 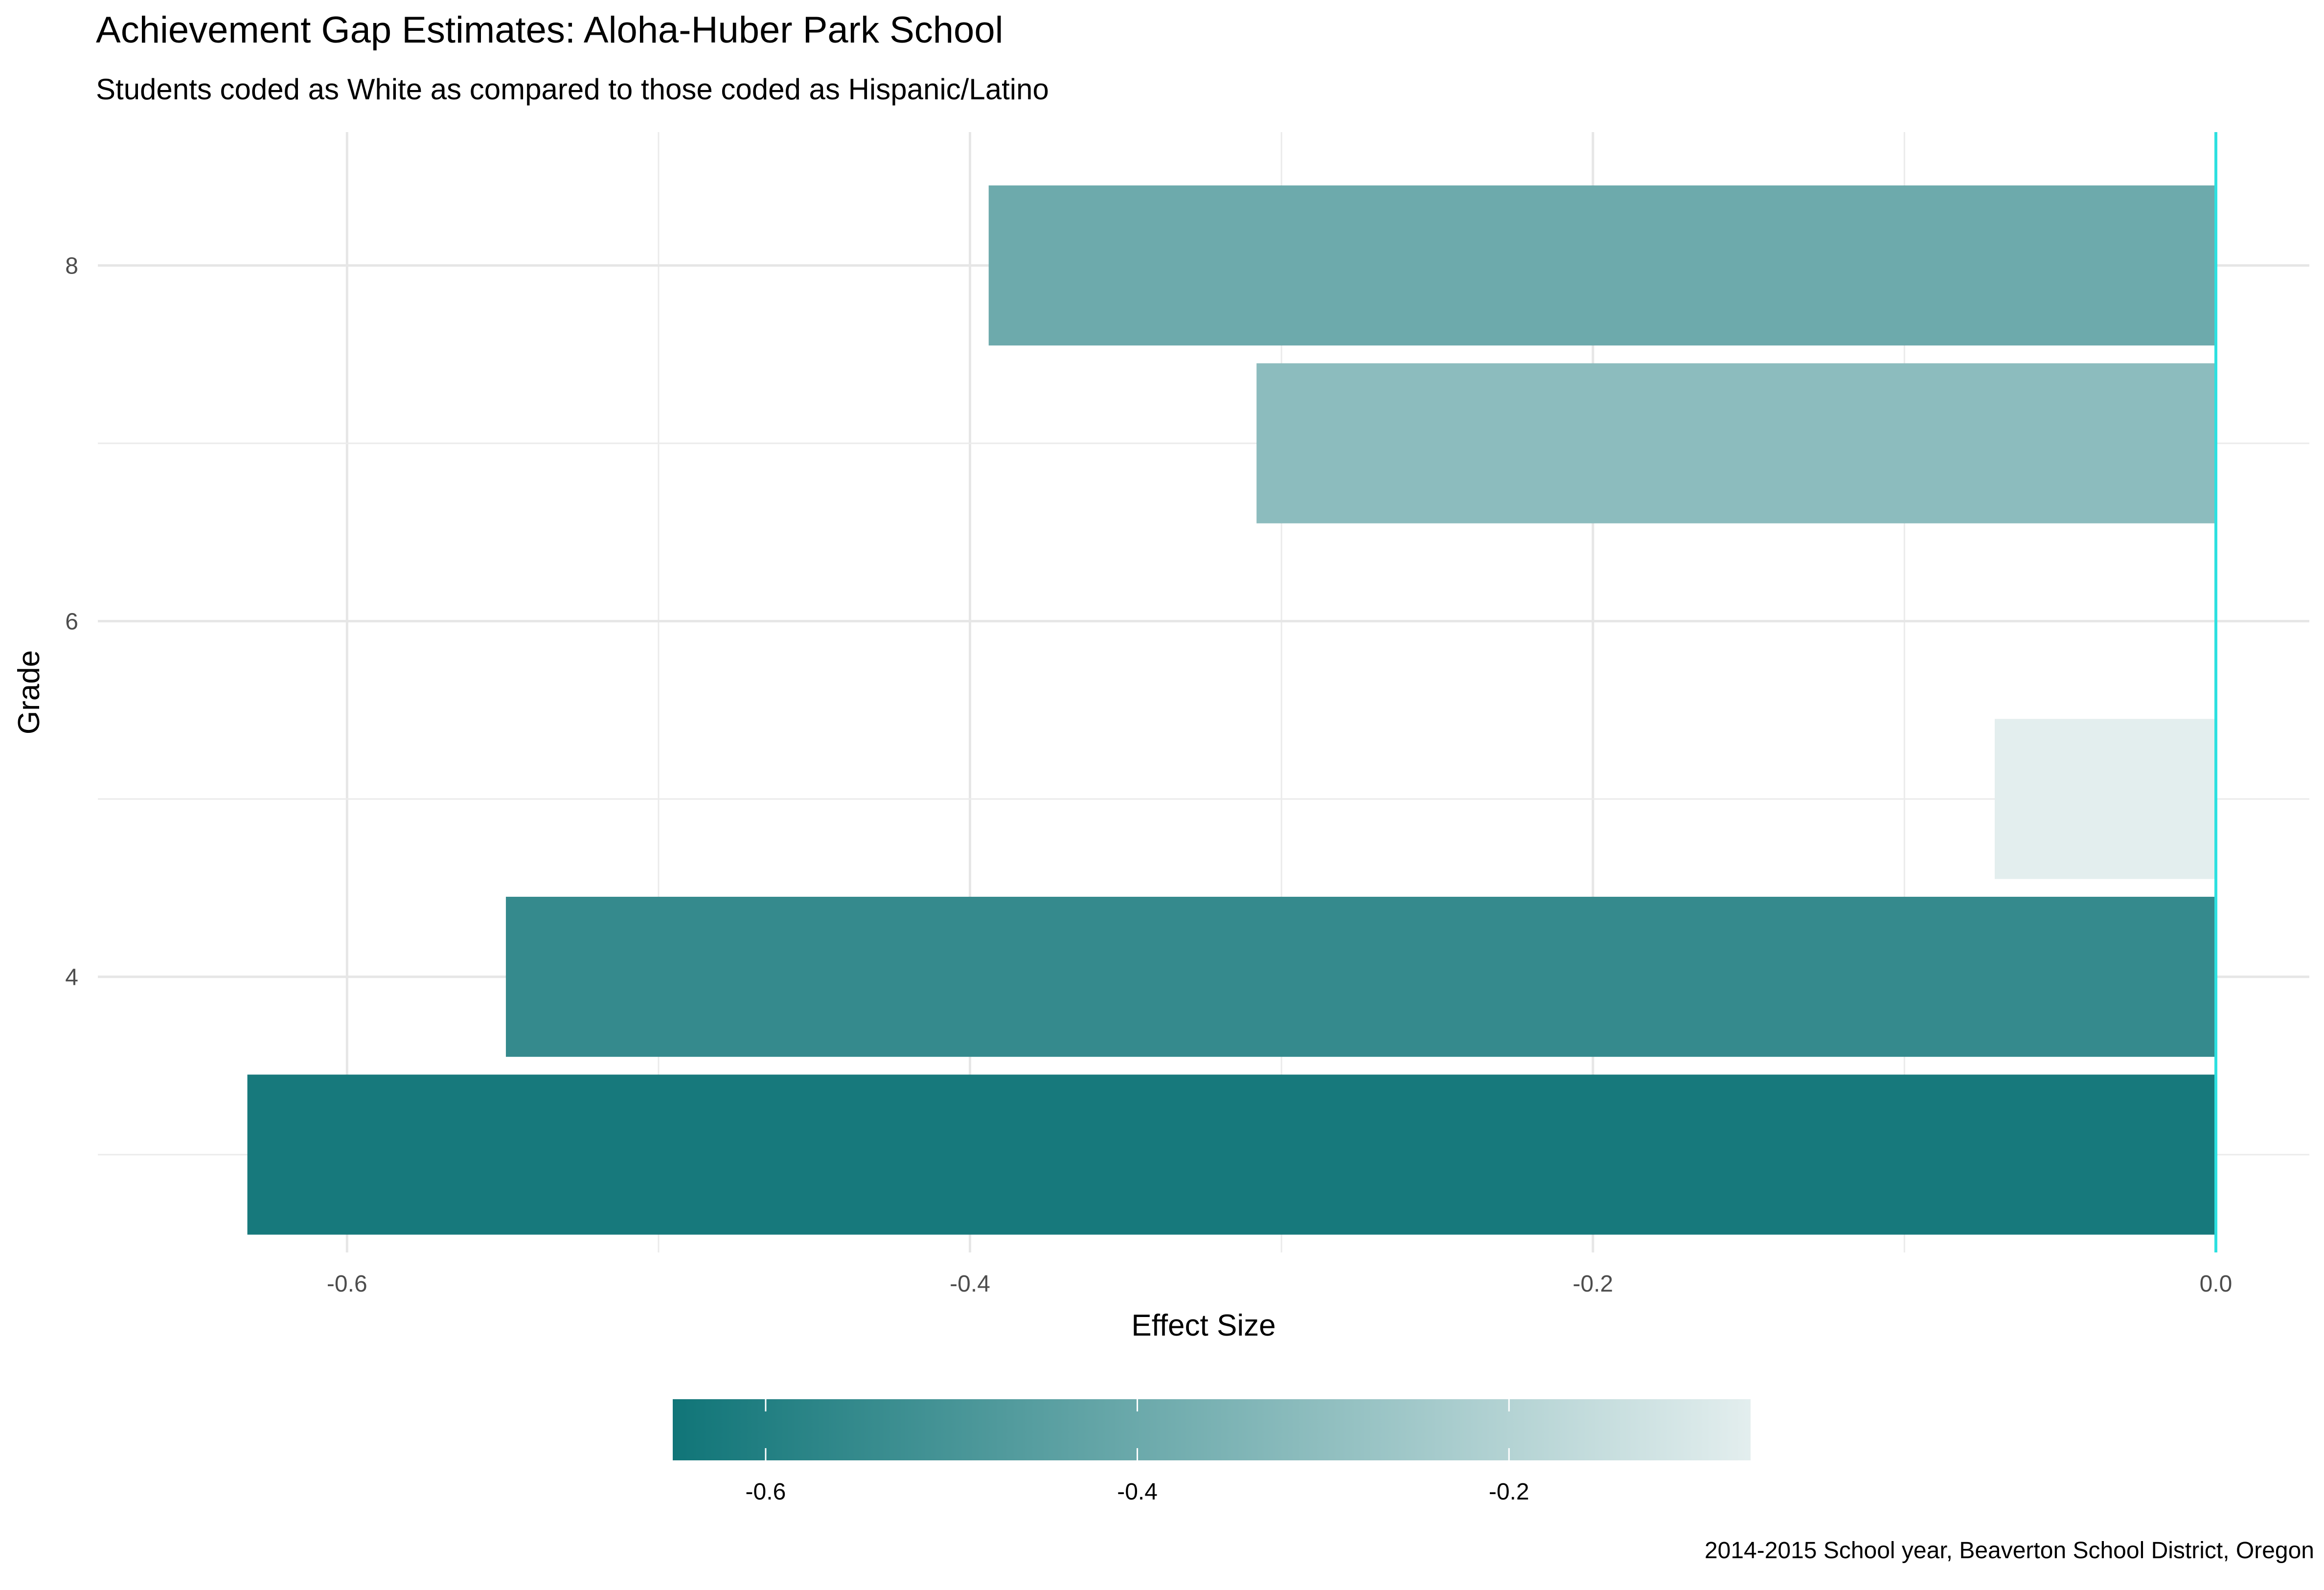 I want to click on x-tick-label: -0.4, so click(x=970, y=1284).